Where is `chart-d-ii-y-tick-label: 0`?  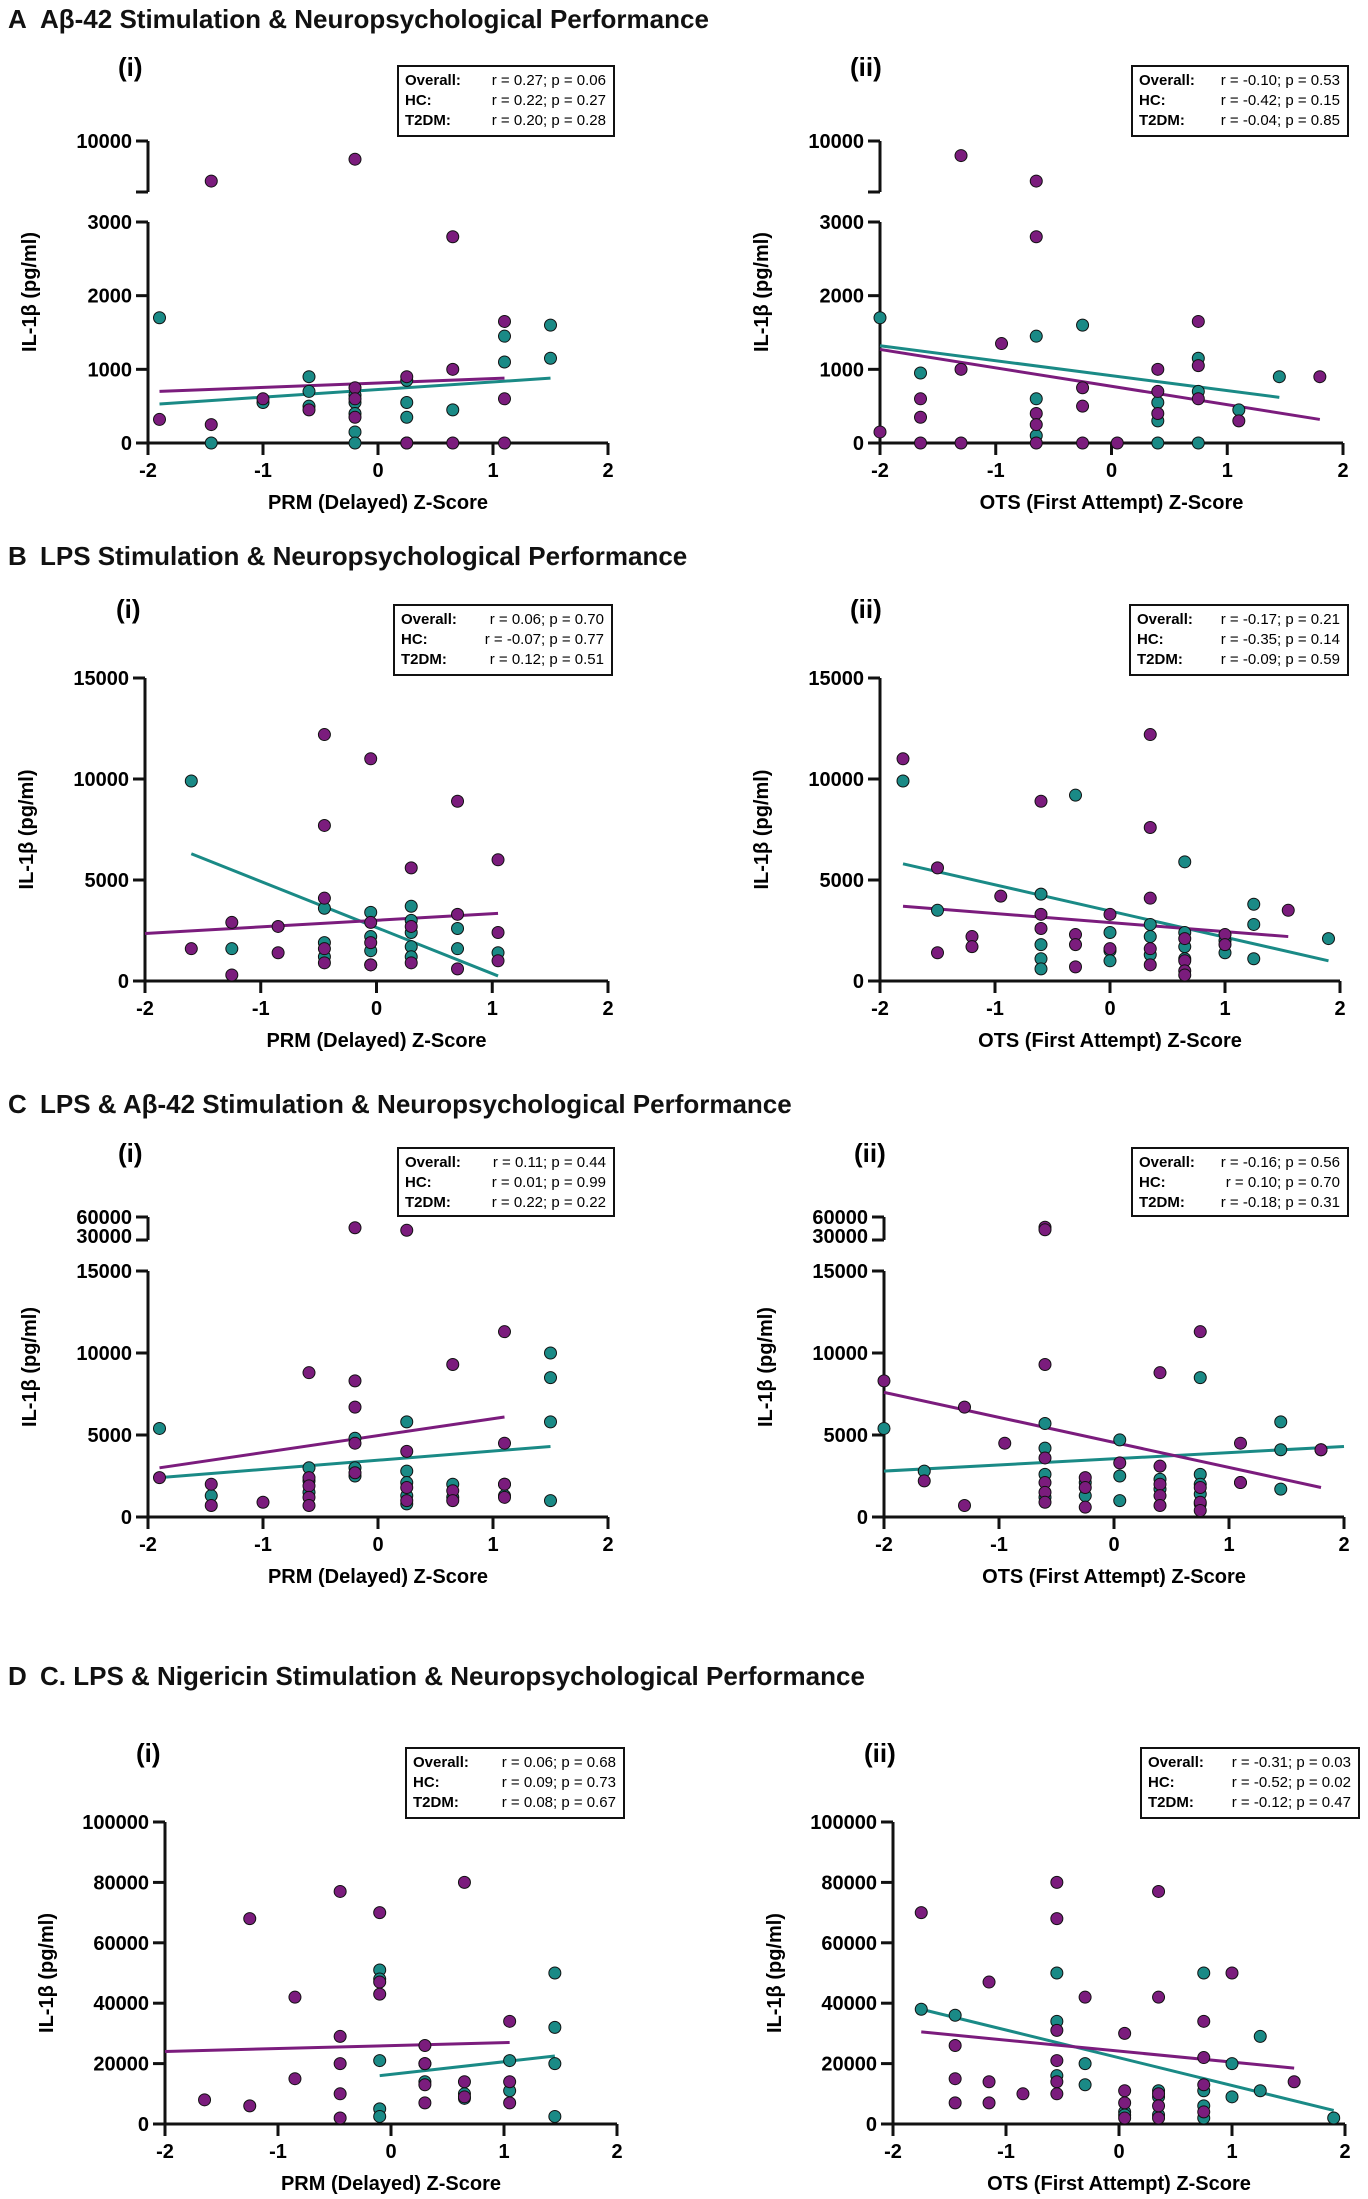
chart-d-ii-y-tick-label: 0 is located at coordinates (871, 2125).